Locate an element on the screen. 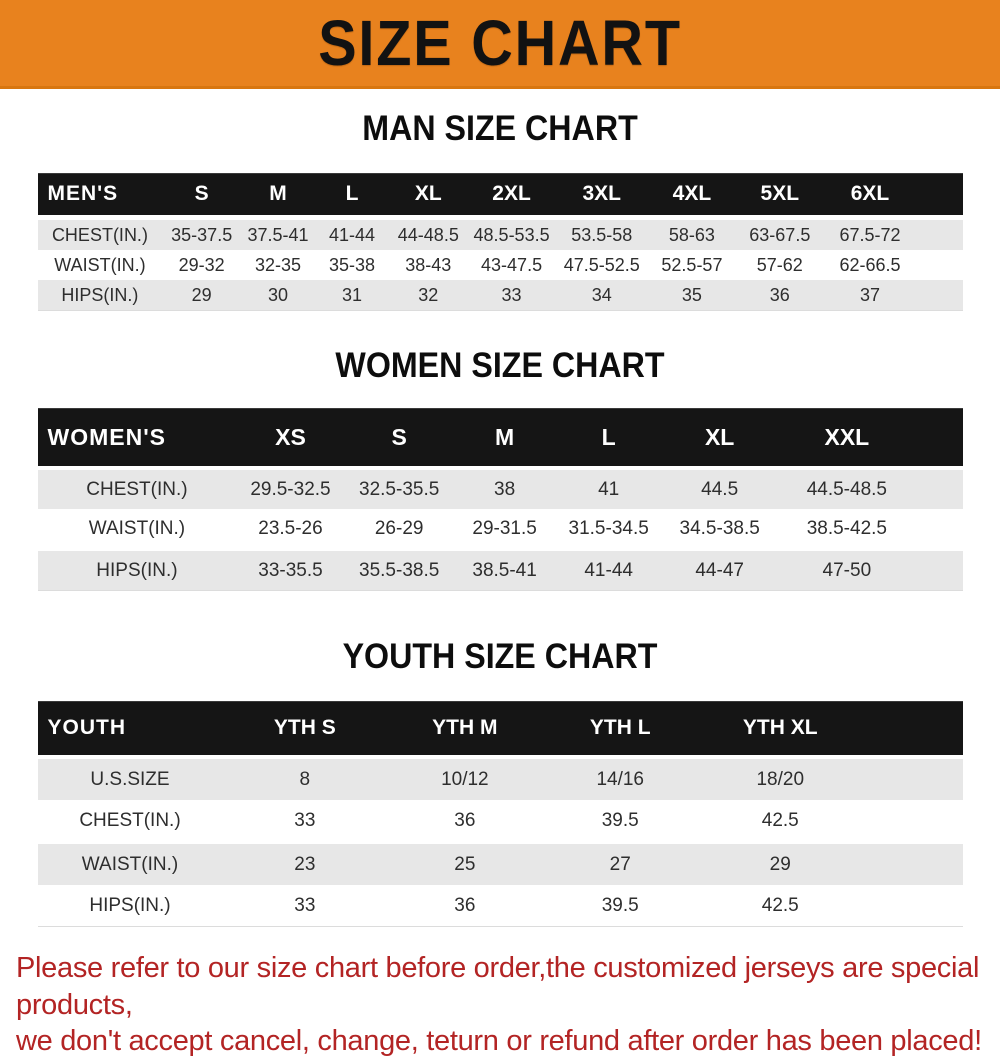 The width and height of the screenshot is (1000, 1060). men-size-col: 5XL is located at coordinates (779, 196).